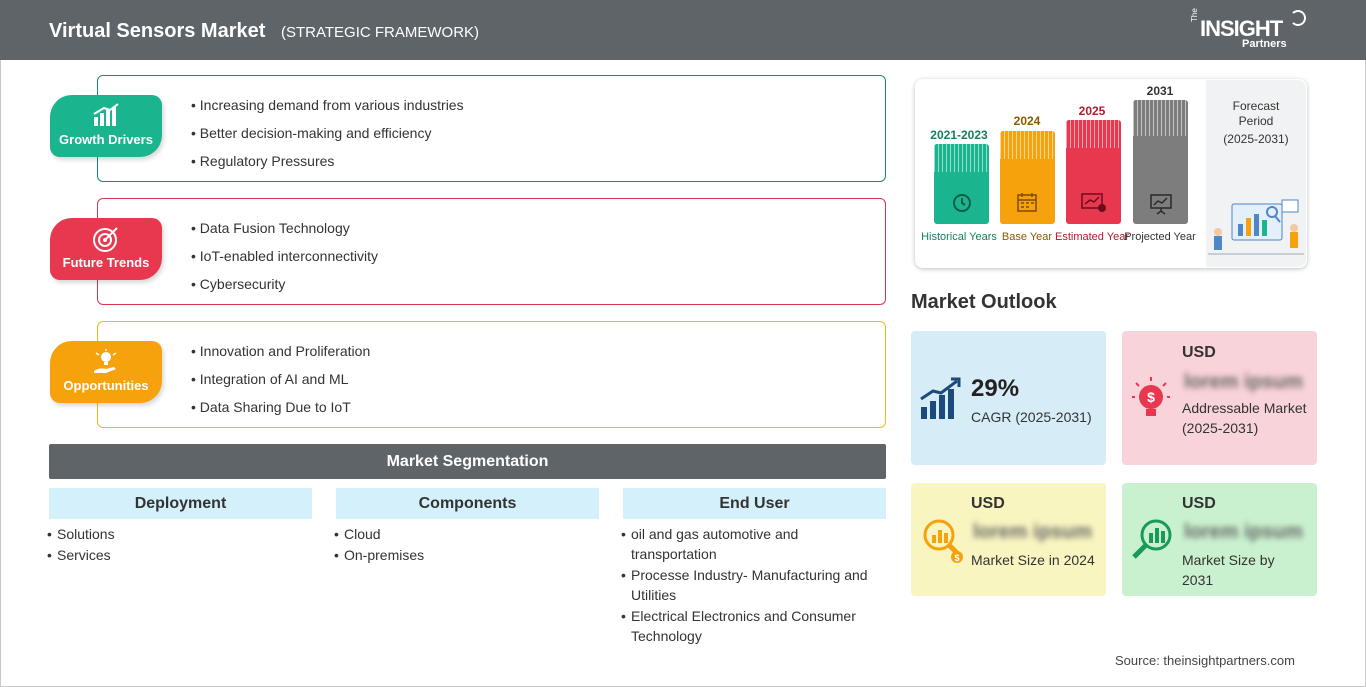  What do you see at coordinates (1298, 18) in the screenshot?
I see `logo-arc-icon` at bounding box center [1298, 18].